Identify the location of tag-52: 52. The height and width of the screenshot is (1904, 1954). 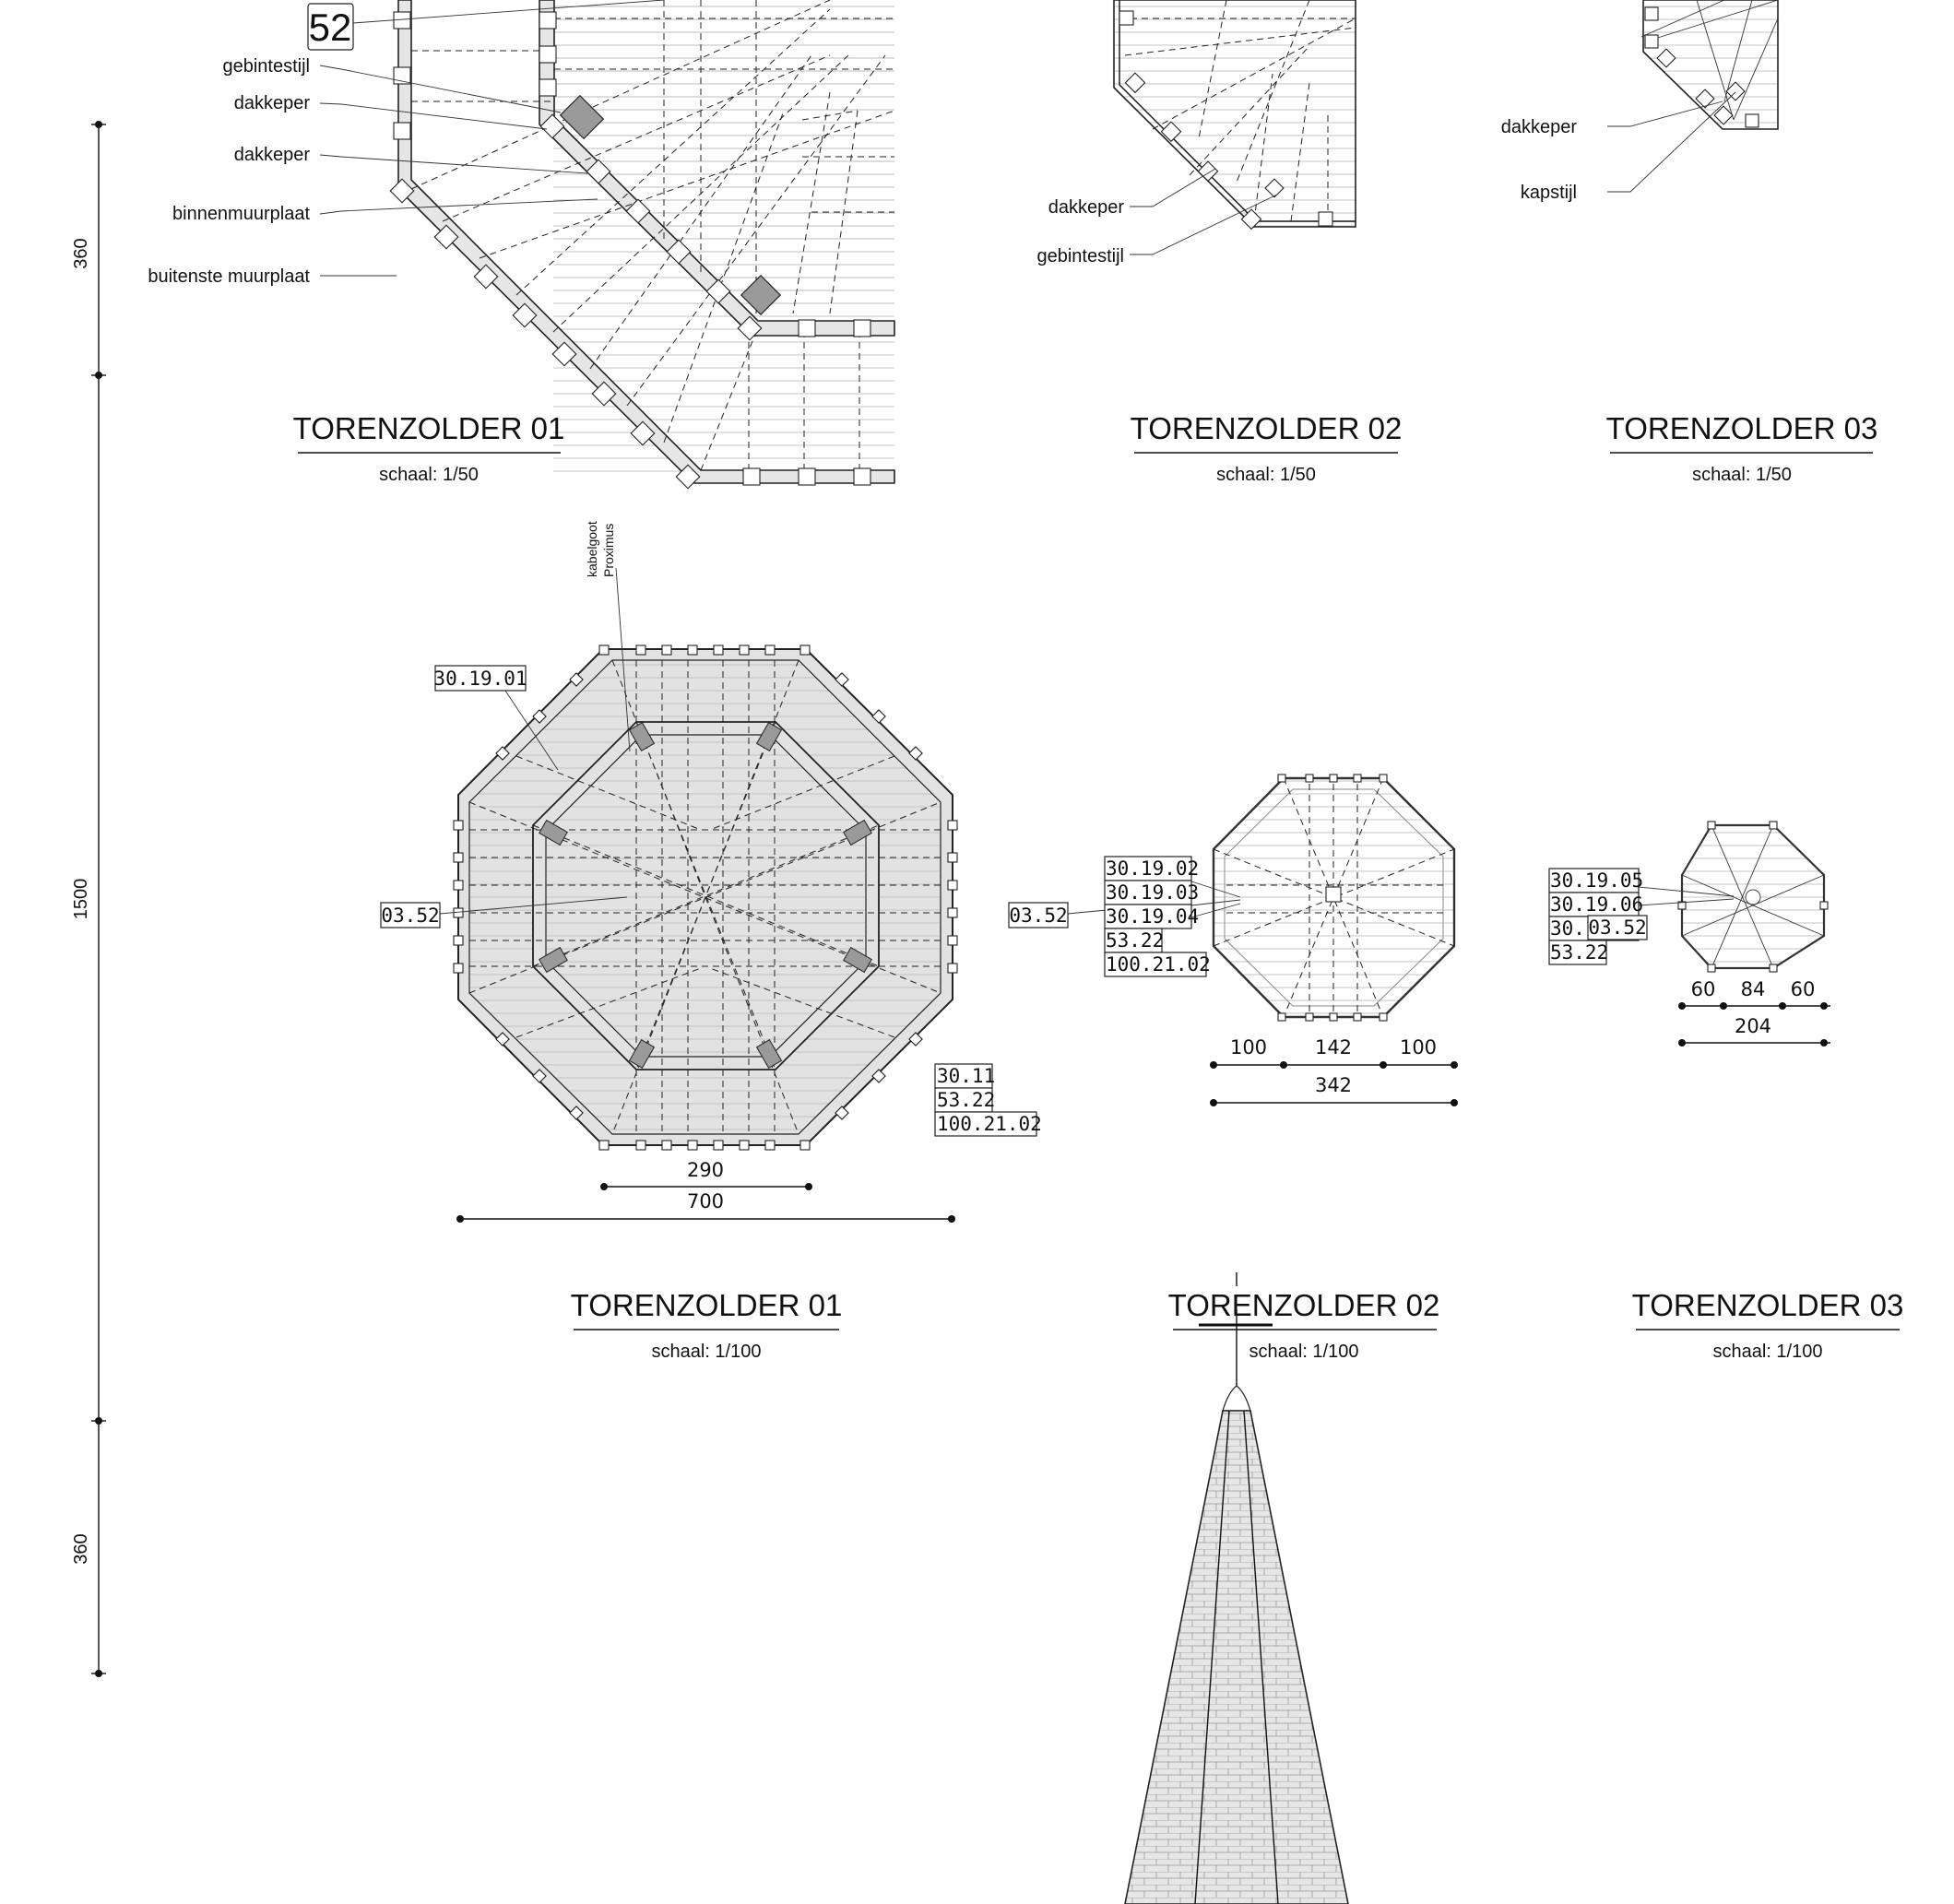
(330, 27).